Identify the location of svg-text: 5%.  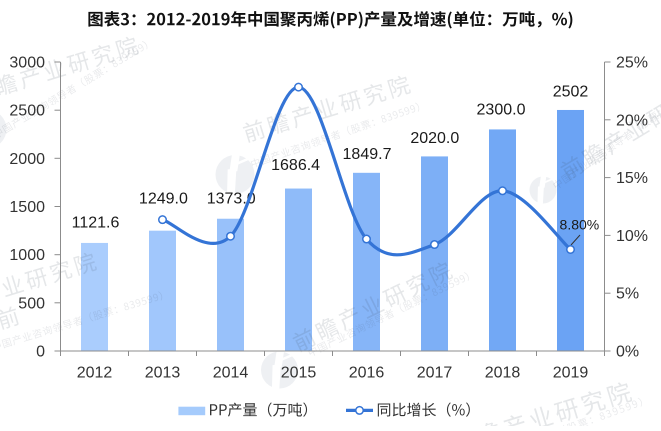
(627, 294).